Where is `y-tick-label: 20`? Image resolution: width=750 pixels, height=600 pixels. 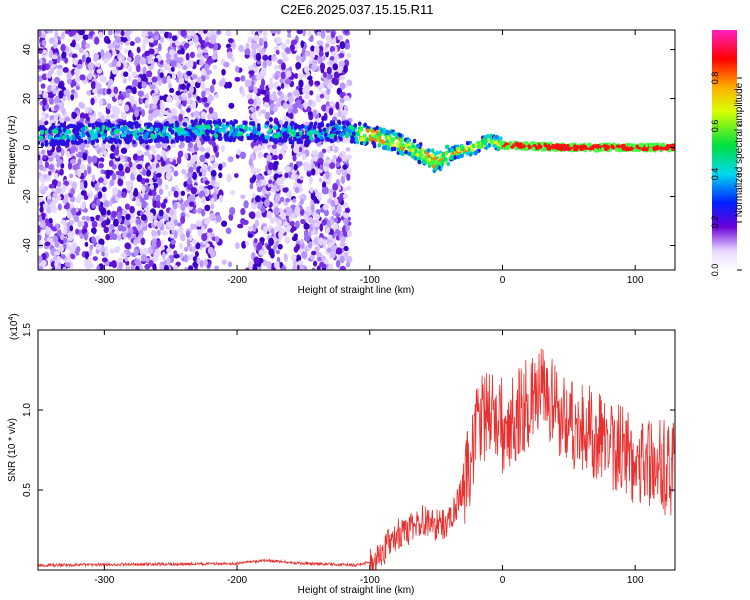 y-tick-label: 20 is located at coordinates (27, 99).